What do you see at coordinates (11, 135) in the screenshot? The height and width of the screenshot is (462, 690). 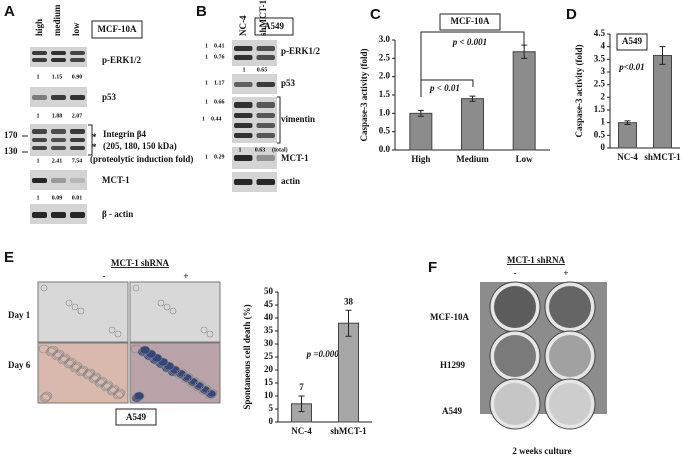 I see `marker: 170` at bounding box center [11, 135].